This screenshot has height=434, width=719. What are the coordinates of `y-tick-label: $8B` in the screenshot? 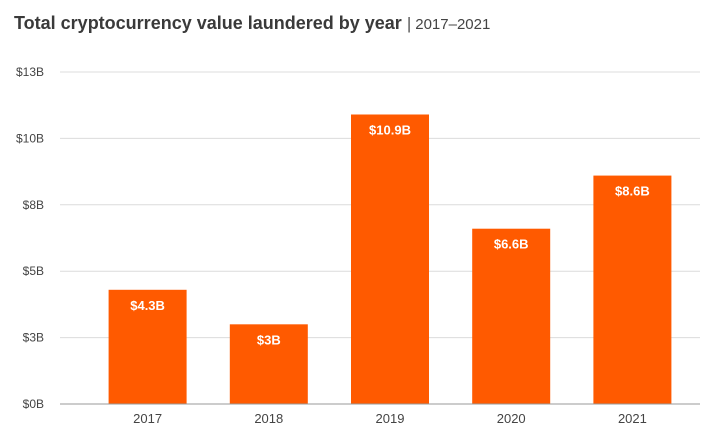 It's located at (33, 205).